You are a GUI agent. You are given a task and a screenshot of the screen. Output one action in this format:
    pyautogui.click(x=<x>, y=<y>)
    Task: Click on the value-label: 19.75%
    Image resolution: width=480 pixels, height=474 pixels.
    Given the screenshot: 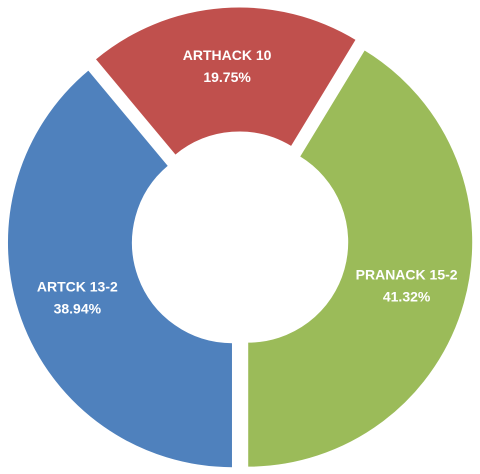 What is the action you would take?
    pyautogui.click(x=227, y=77)
    